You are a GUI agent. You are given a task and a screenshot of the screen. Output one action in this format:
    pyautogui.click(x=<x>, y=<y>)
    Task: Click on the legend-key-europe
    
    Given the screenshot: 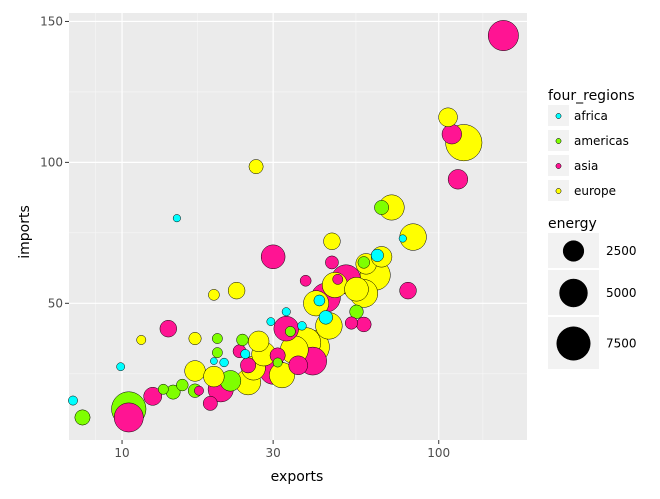 What is the action you would take?
    pyautogui.click(x=558, y=191)
    